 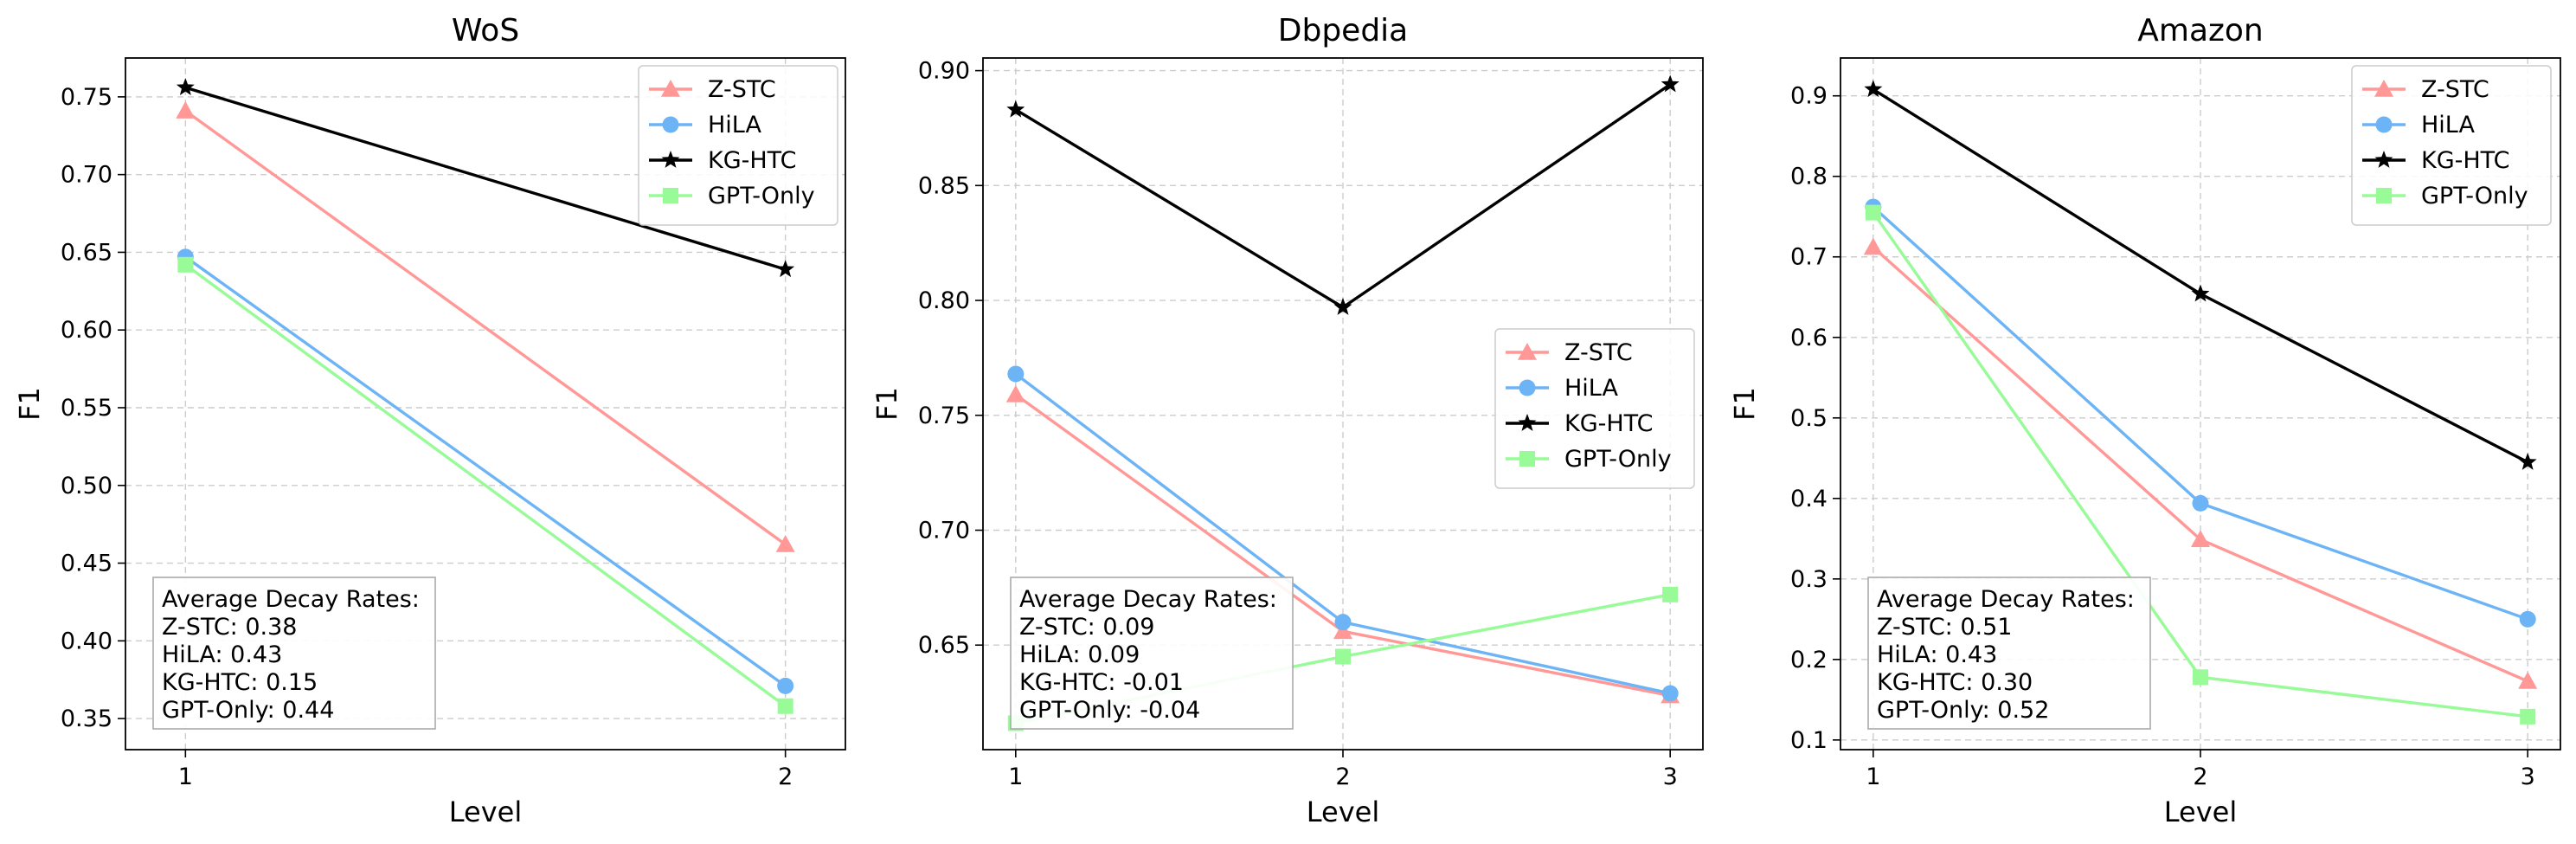 What do you see at coordinates (1809, 338) in the screenshot?
I see `y-tick-label: 0.6` at bounding box center [1809, 338].